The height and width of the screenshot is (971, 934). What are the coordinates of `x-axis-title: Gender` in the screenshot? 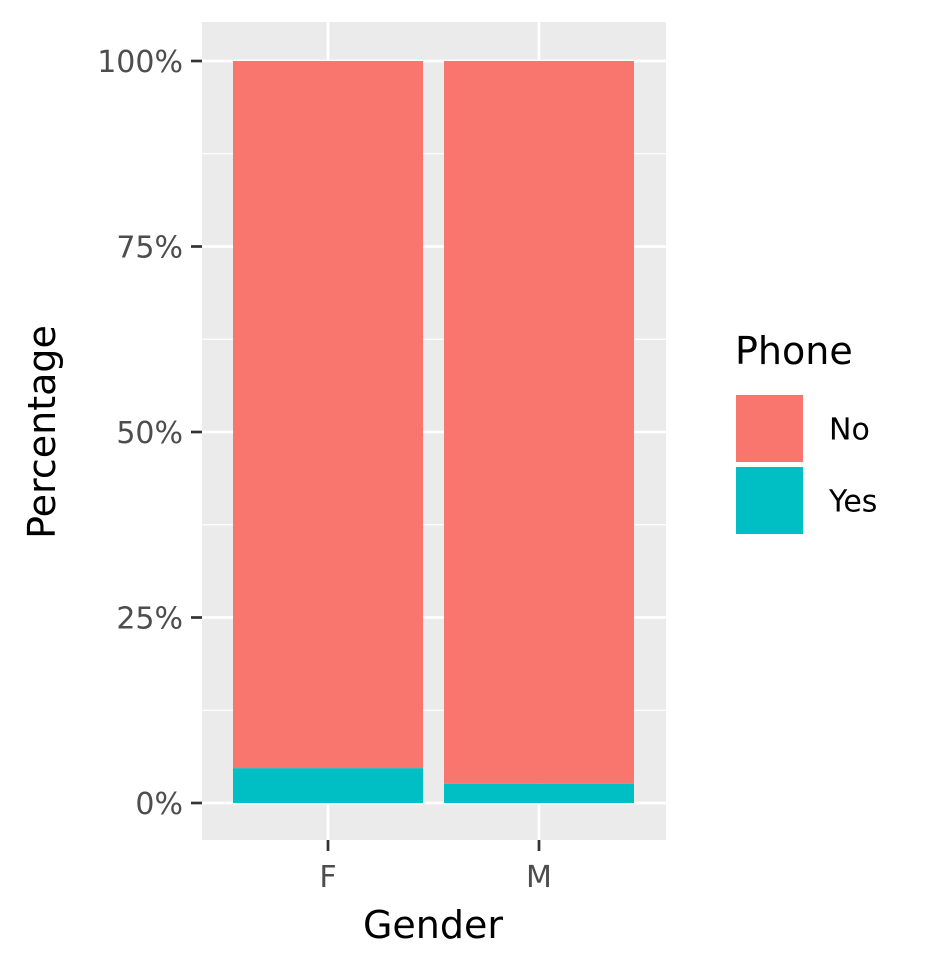 It's located at (433, 925).